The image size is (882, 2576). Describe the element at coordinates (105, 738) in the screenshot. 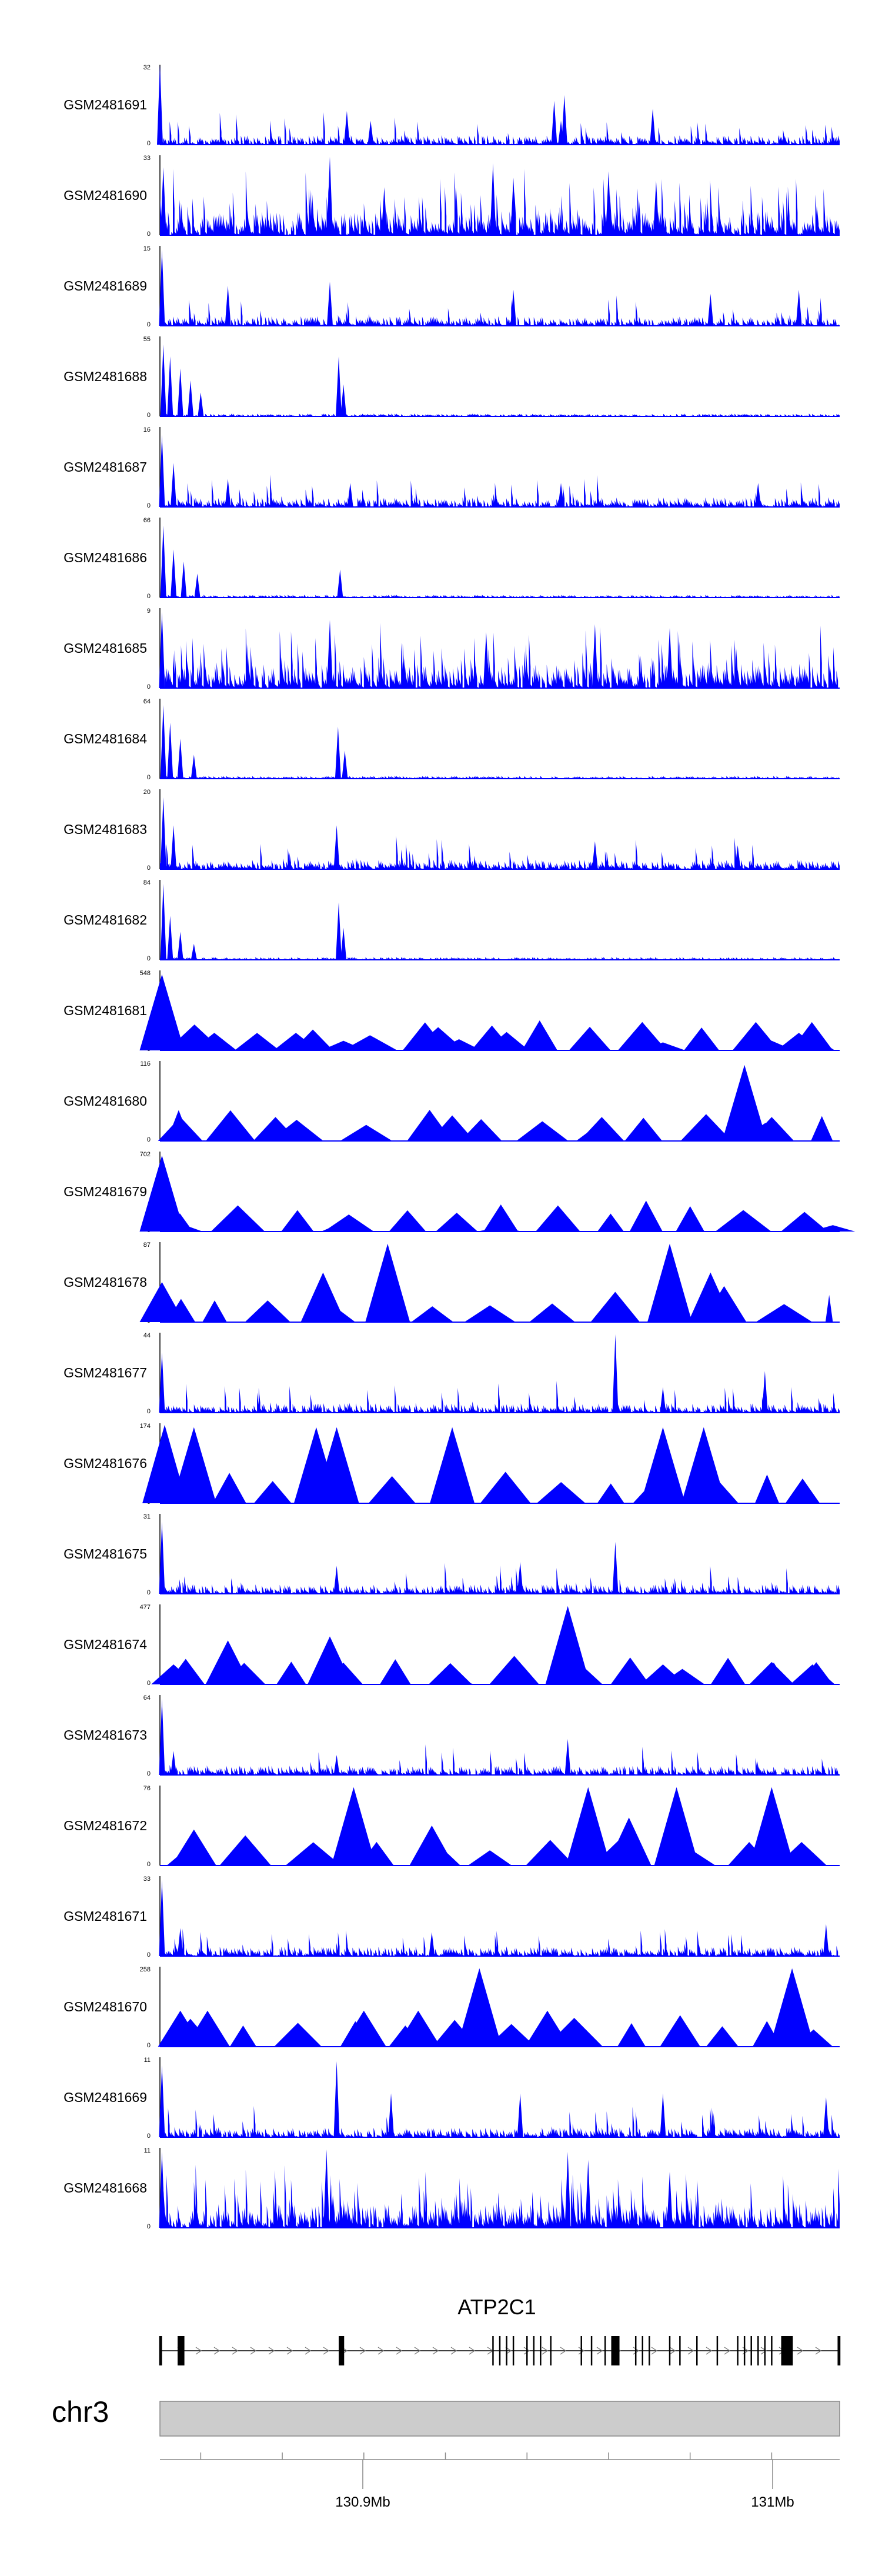

I see `track-label: GSM2481684` at that location.